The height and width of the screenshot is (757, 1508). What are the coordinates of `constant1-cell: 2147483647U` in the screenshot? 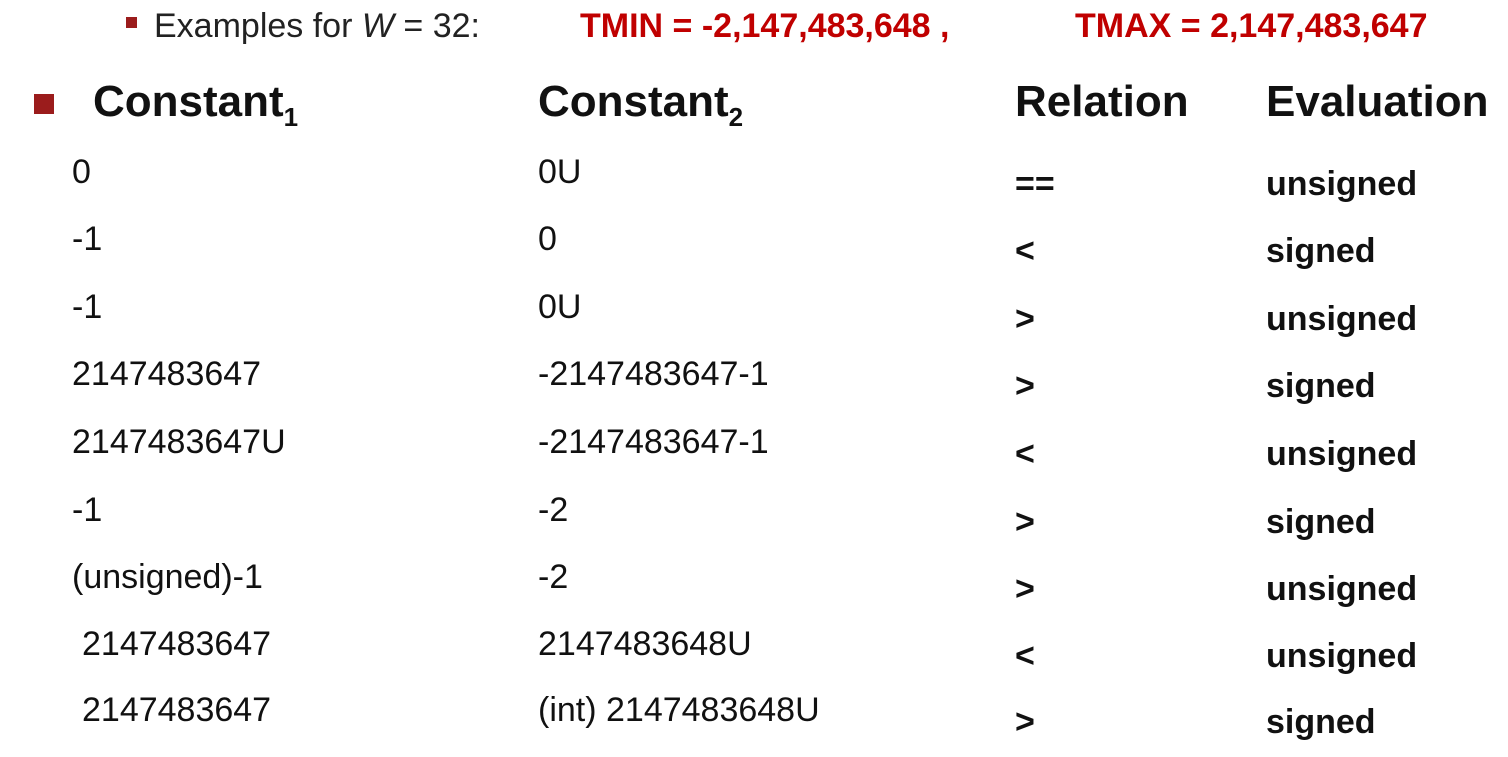 It's located at (179, 442).